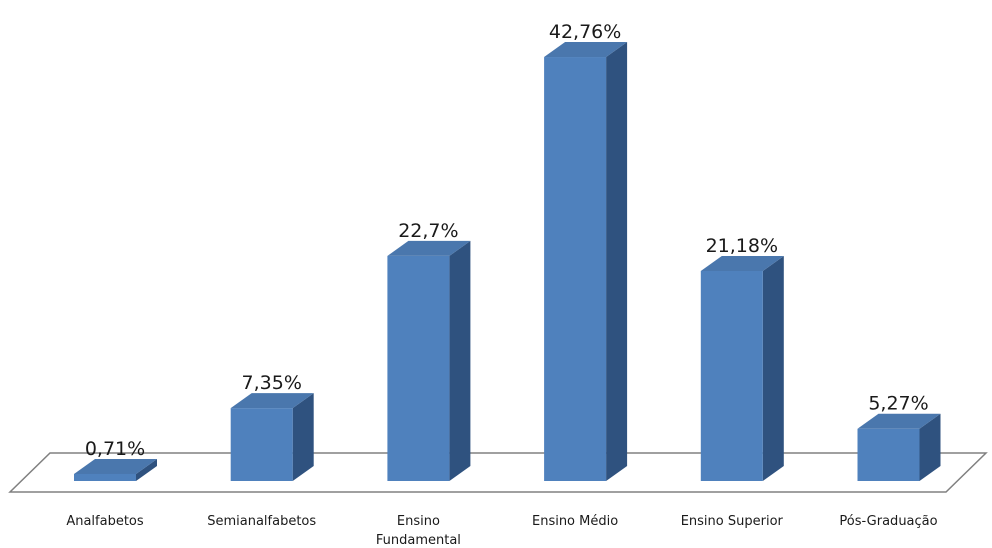 This screenshot has height=548, width=992. I want to click on category-label-line: Ensino Médio, so click(575, 521).